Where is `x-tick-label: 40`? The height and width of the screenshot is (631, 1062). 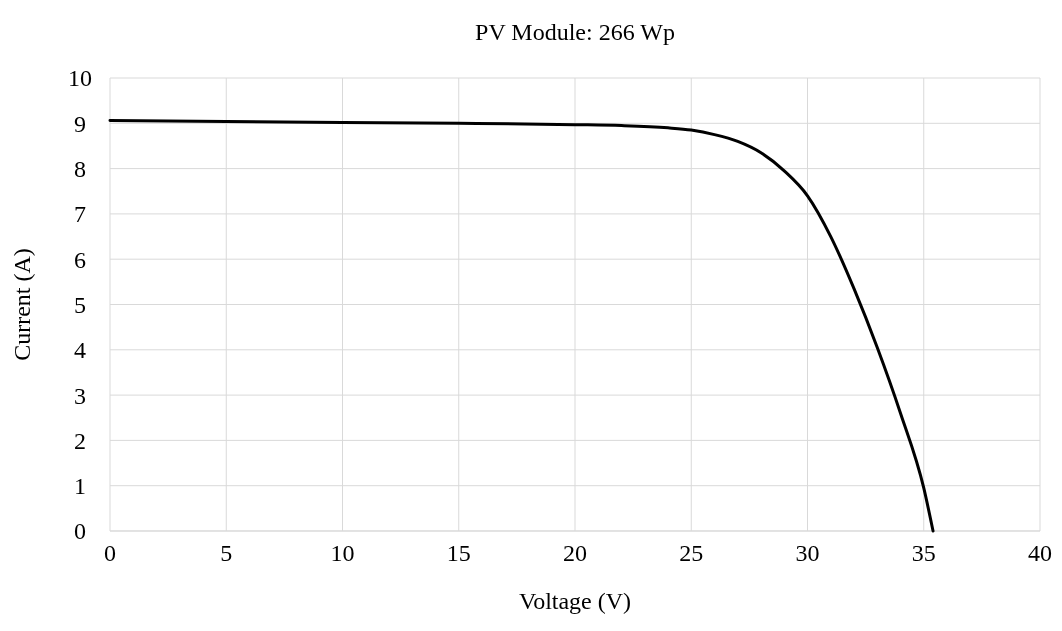
x-tick-label: 40 is located at coordinates (1040, 553).